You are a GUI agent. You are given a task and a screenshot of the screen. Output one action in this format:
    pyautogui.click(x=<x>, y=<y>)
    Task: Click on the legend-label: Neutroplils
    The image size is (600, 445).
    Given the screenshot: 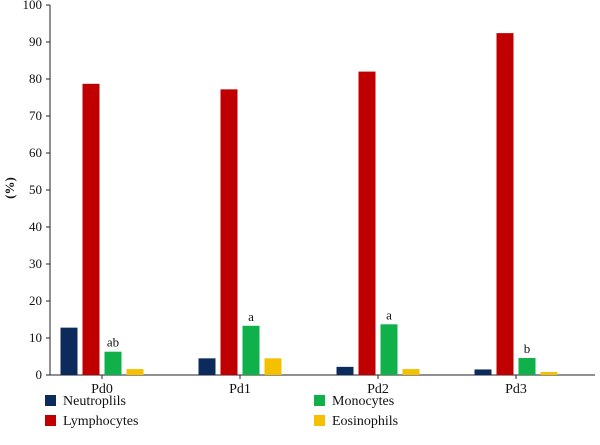 What is the action you would take?
    pyautogui.click(x=94, y=401)
    